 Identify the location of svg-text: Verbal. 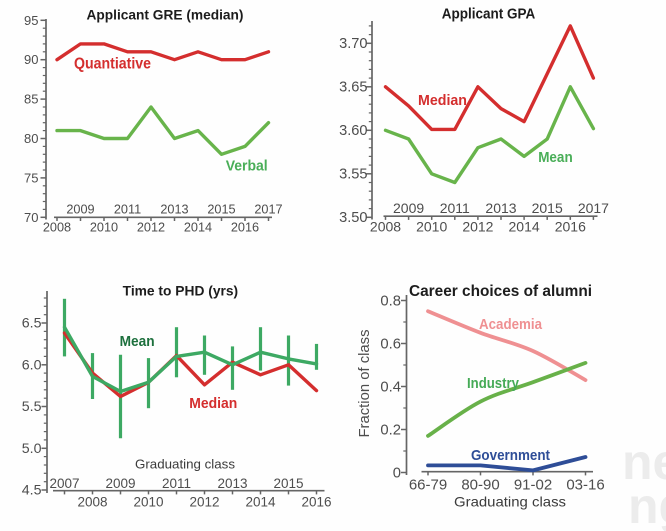
(247, 166).